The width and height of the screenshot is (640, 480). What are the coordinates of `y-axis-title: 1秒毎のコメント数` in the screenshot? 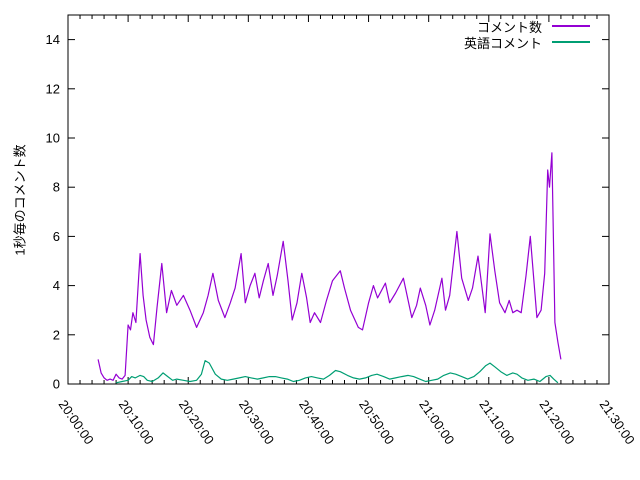 It's located at (20, 200).